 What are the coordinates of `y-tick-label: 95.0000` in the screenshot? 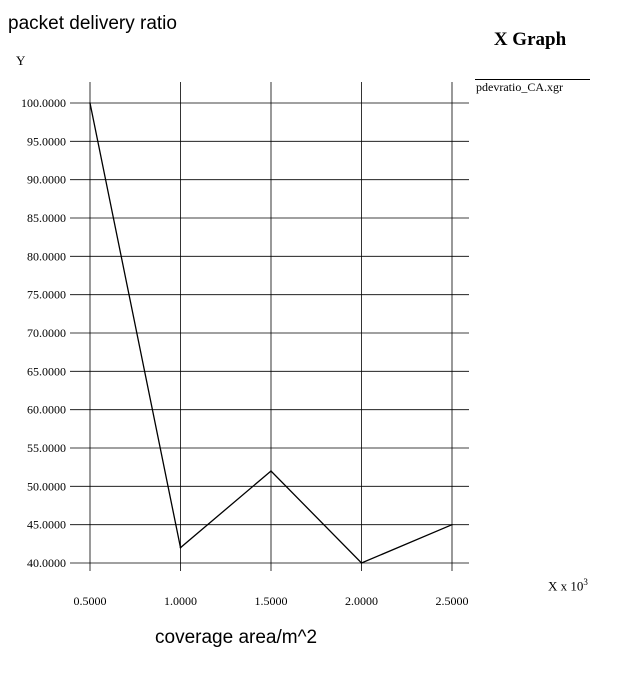 It's located at (46, 141).